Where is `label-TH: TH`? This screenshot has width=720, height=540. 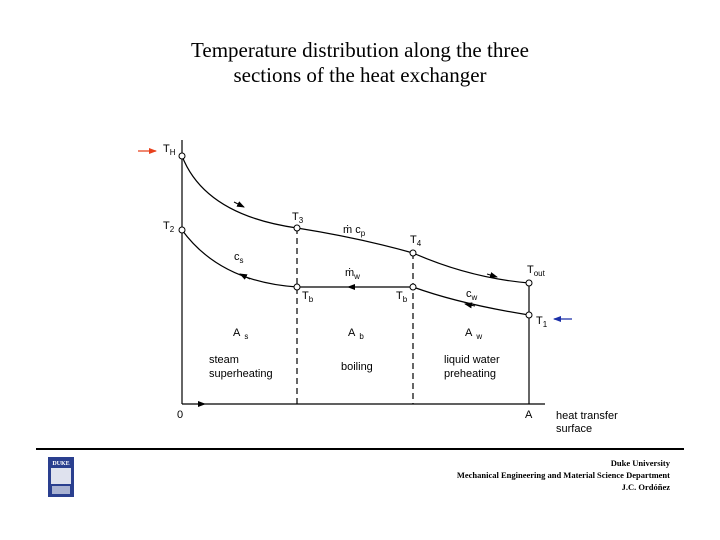
label-TH: TH is located at coordinates (169, 150).